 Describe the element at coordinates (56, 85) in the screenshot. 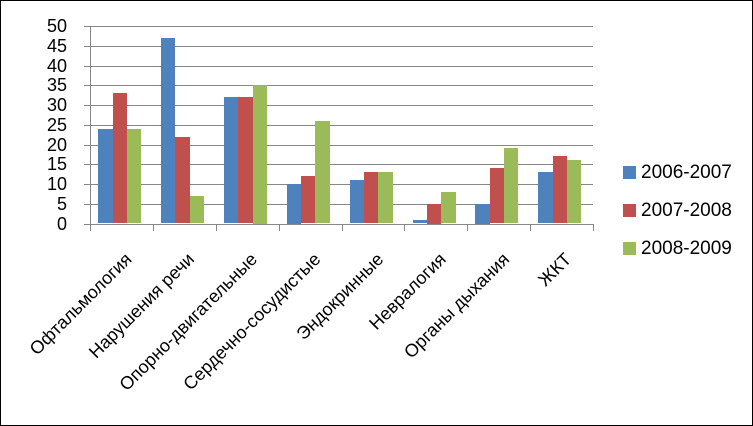

I see `y-axis-label: 35` at that location.